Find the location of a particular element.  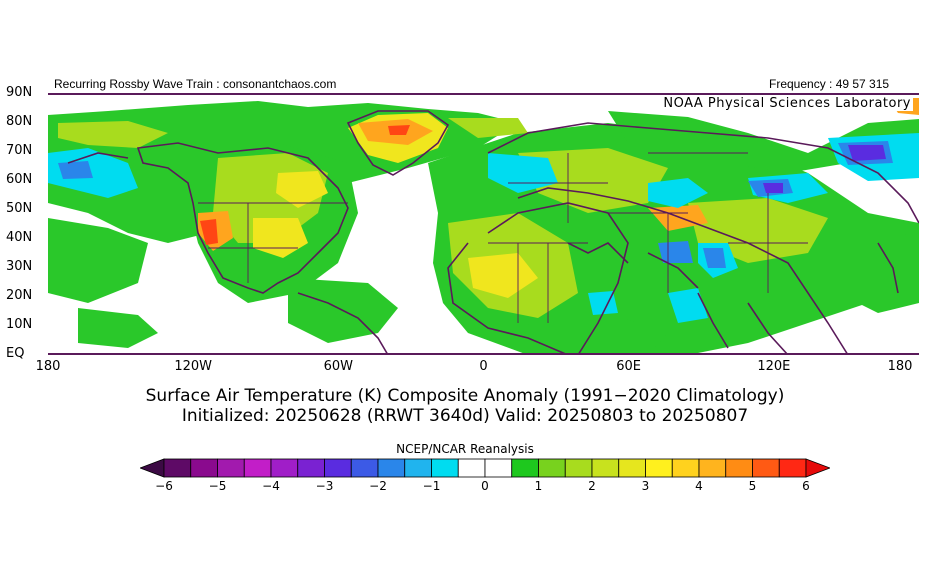

latitude-label: 70N is located at coordinates (19, 150).